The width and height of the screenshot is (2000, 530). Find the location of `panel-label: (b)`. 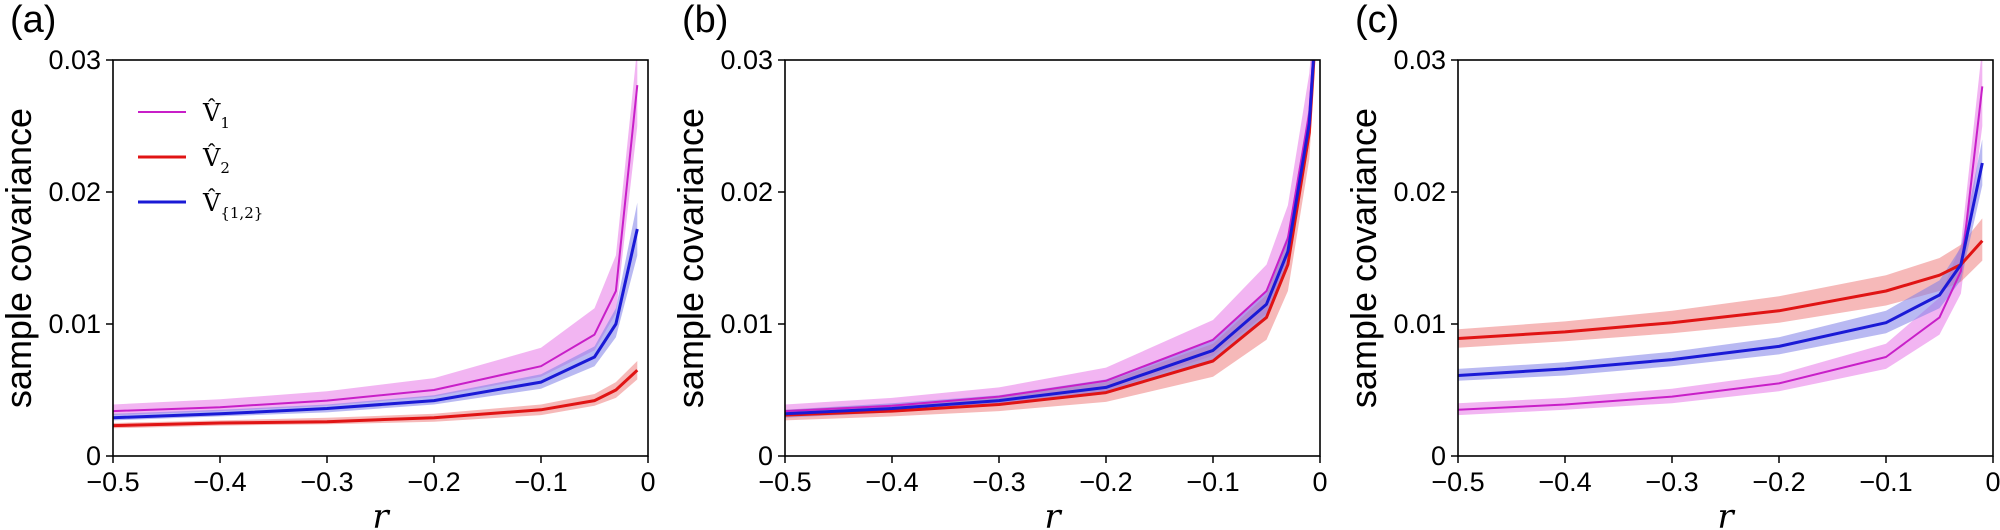

panel-label: (b) is located at coordinates (705, 20).